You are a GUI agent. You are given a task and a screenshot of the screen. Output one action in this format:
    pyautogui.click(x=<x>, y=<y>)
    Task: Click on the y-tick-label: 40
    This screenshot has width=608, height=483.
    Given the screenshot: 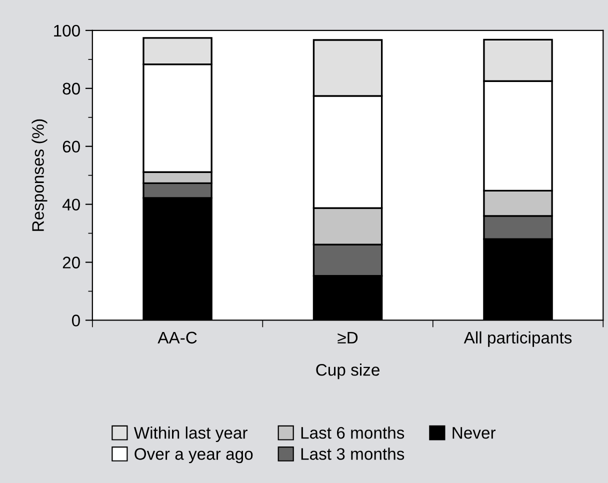 What is the action you would take?
    pyautogui.click(x=71, y=204)
    